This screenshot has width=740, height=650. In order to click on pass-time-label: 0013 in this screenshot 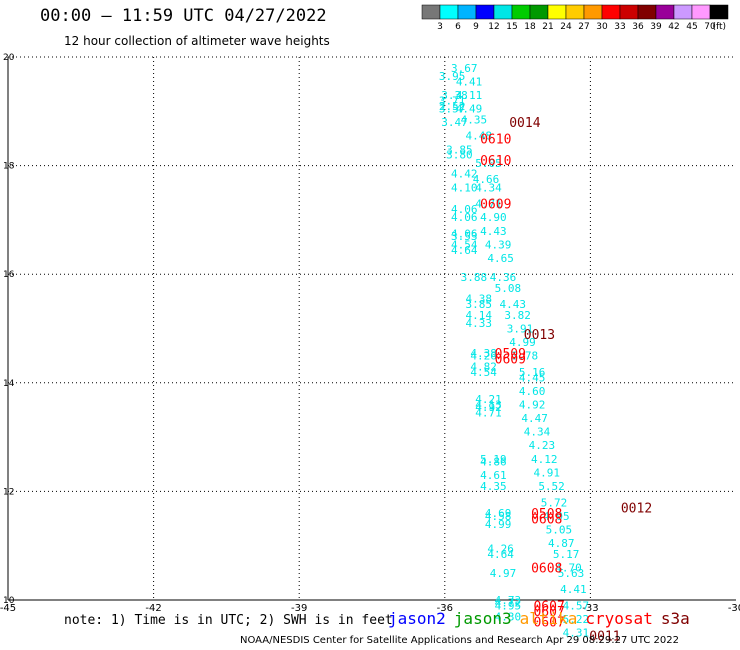, I will do `click(539, 335)`.